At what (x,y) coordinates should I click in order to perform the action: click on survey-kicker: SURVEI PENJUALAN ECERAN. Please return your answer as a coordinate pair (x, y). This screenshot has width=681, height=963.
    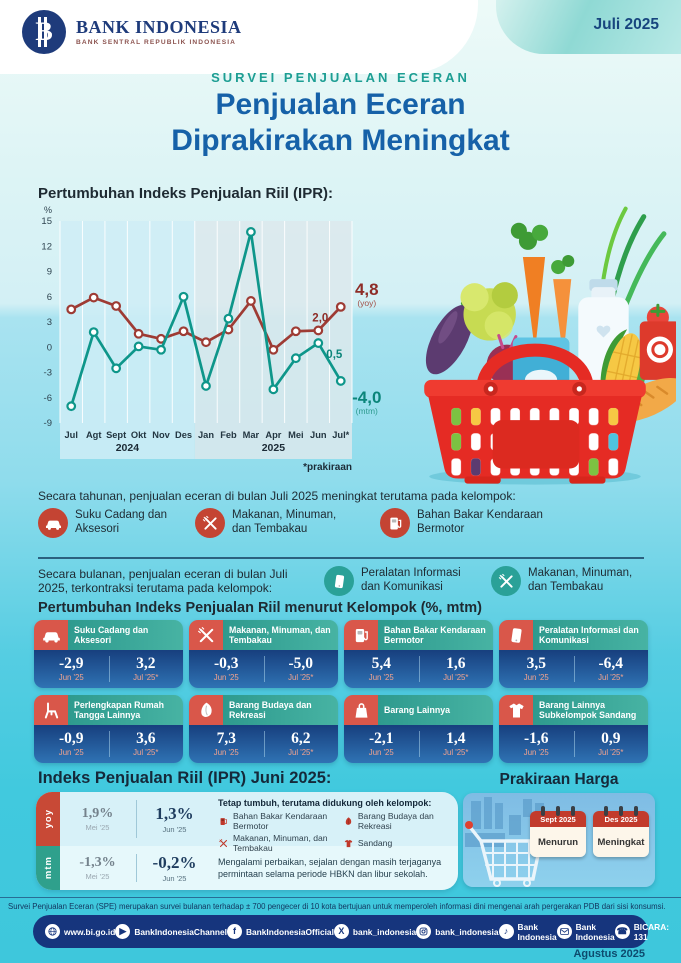
    Looking at the image, I should click on (340, 77).